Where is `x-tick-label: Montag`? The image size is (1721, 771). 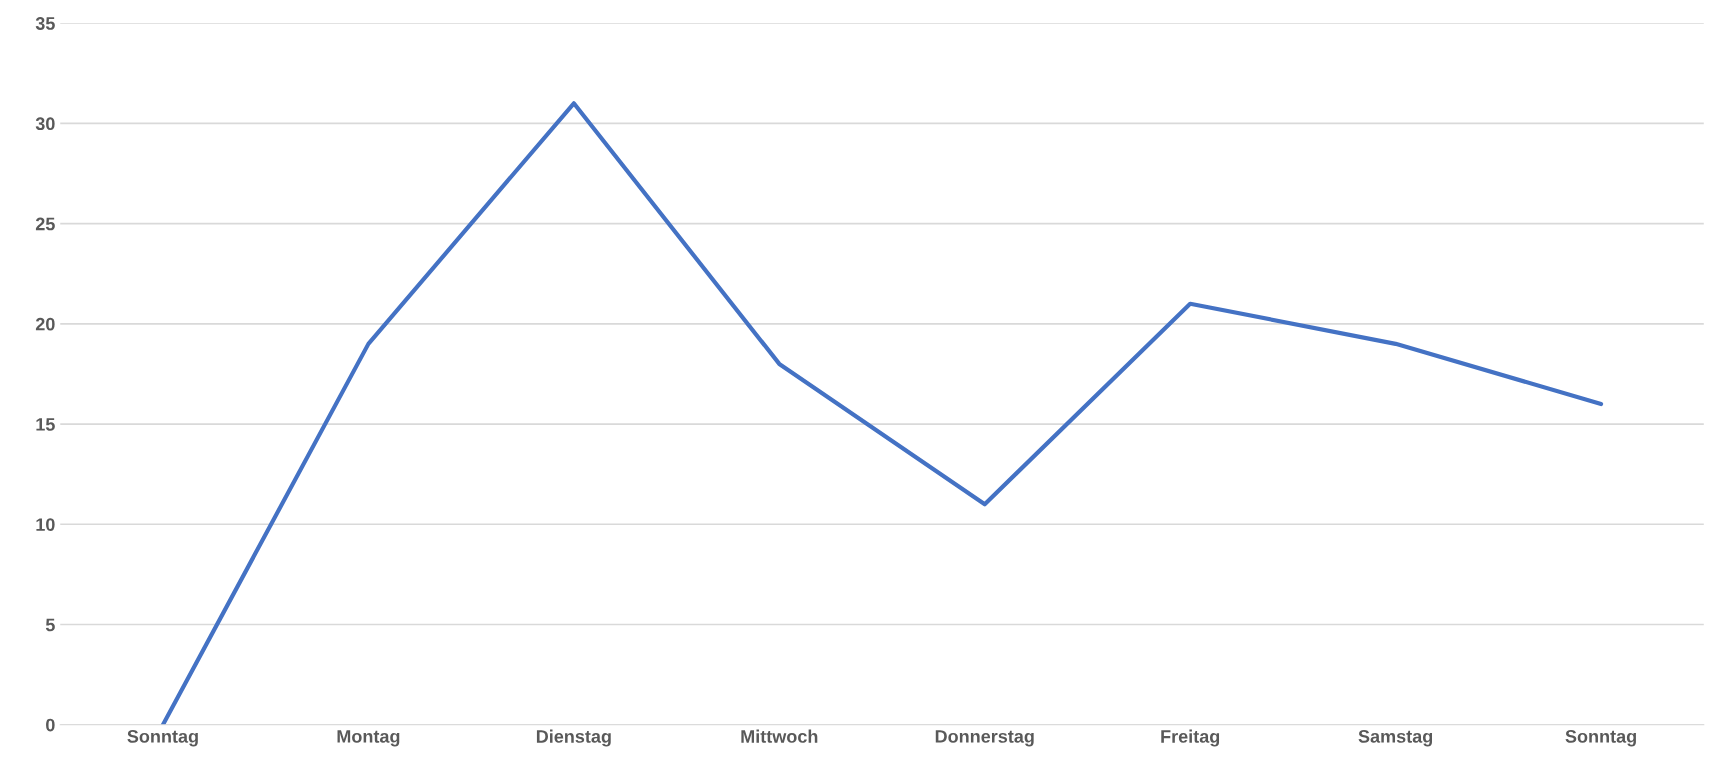 x-tick-label: Montag is located at coordinates (368, 738).